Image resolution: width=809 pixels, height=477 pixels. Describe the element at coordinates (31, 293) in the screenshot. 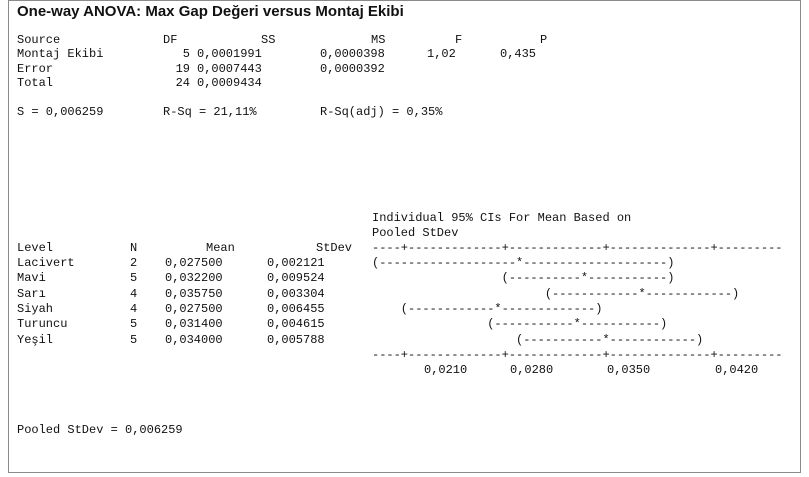

I see `level-cell: Sarı` at that location.